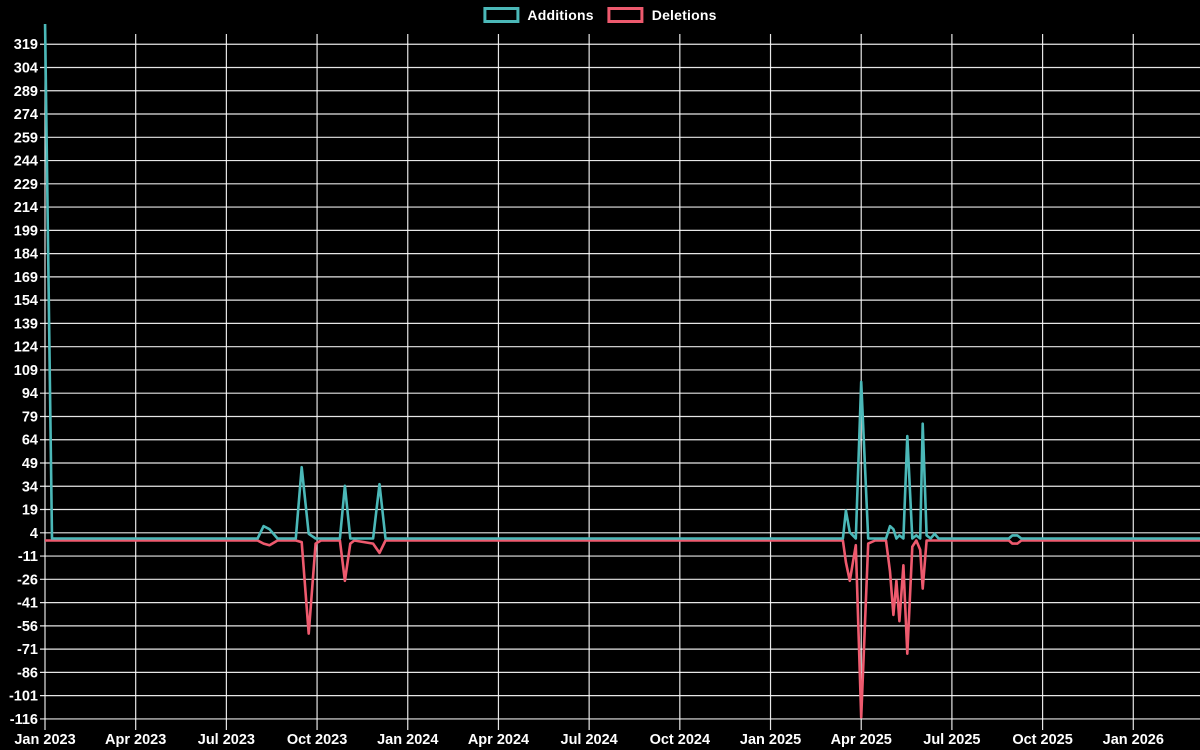 The image size is (1200, 750). Describe the element at coordinates (34, 534) in the screenshot. I see `y-tick-label: 4` at that location.